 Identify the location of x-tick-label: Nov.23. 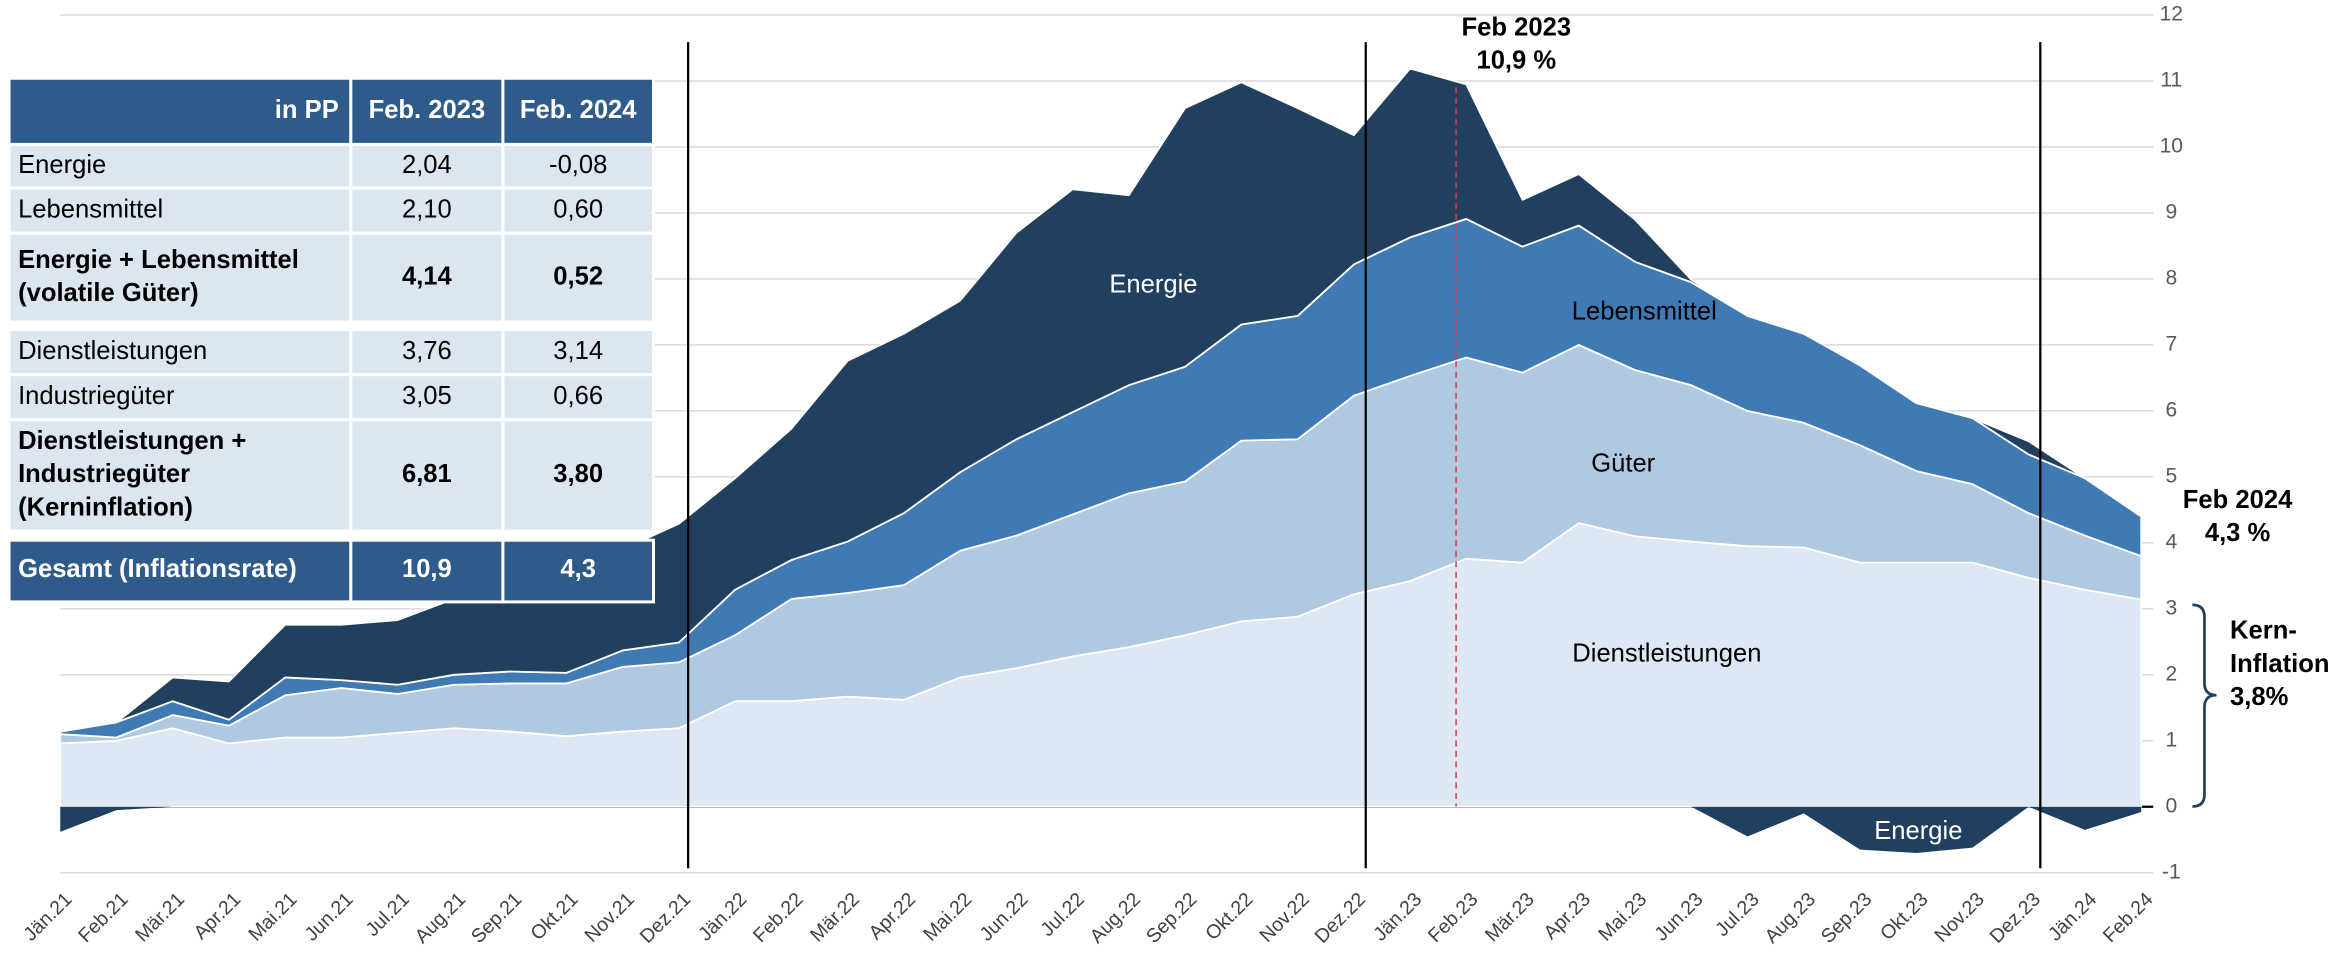
(1959, 917).